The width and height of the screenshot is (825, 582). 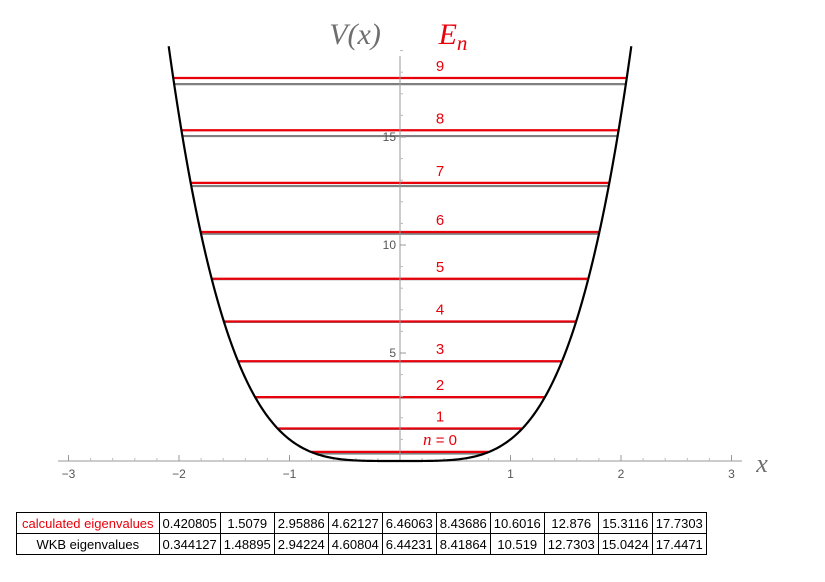 What do you see at coordinates (409, 523) in the screenshot?
I see `table-cell: 6.46063` at bounding box center [409, 523].